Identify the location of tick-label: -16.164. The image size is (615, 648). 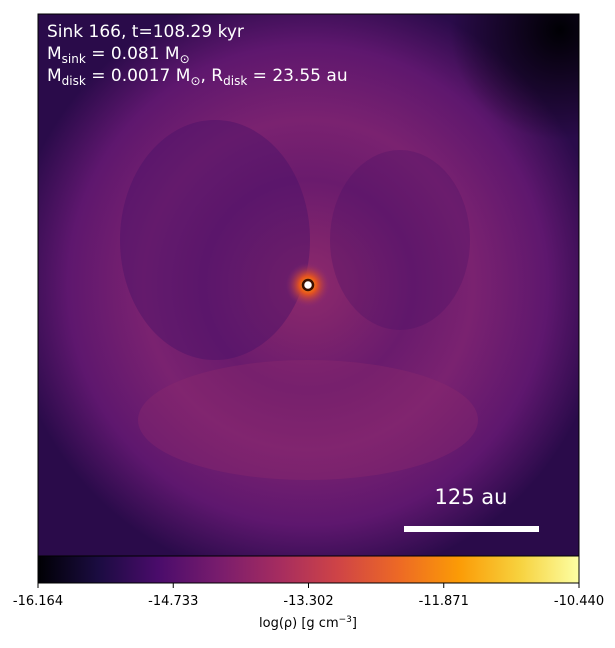
(38, 601).